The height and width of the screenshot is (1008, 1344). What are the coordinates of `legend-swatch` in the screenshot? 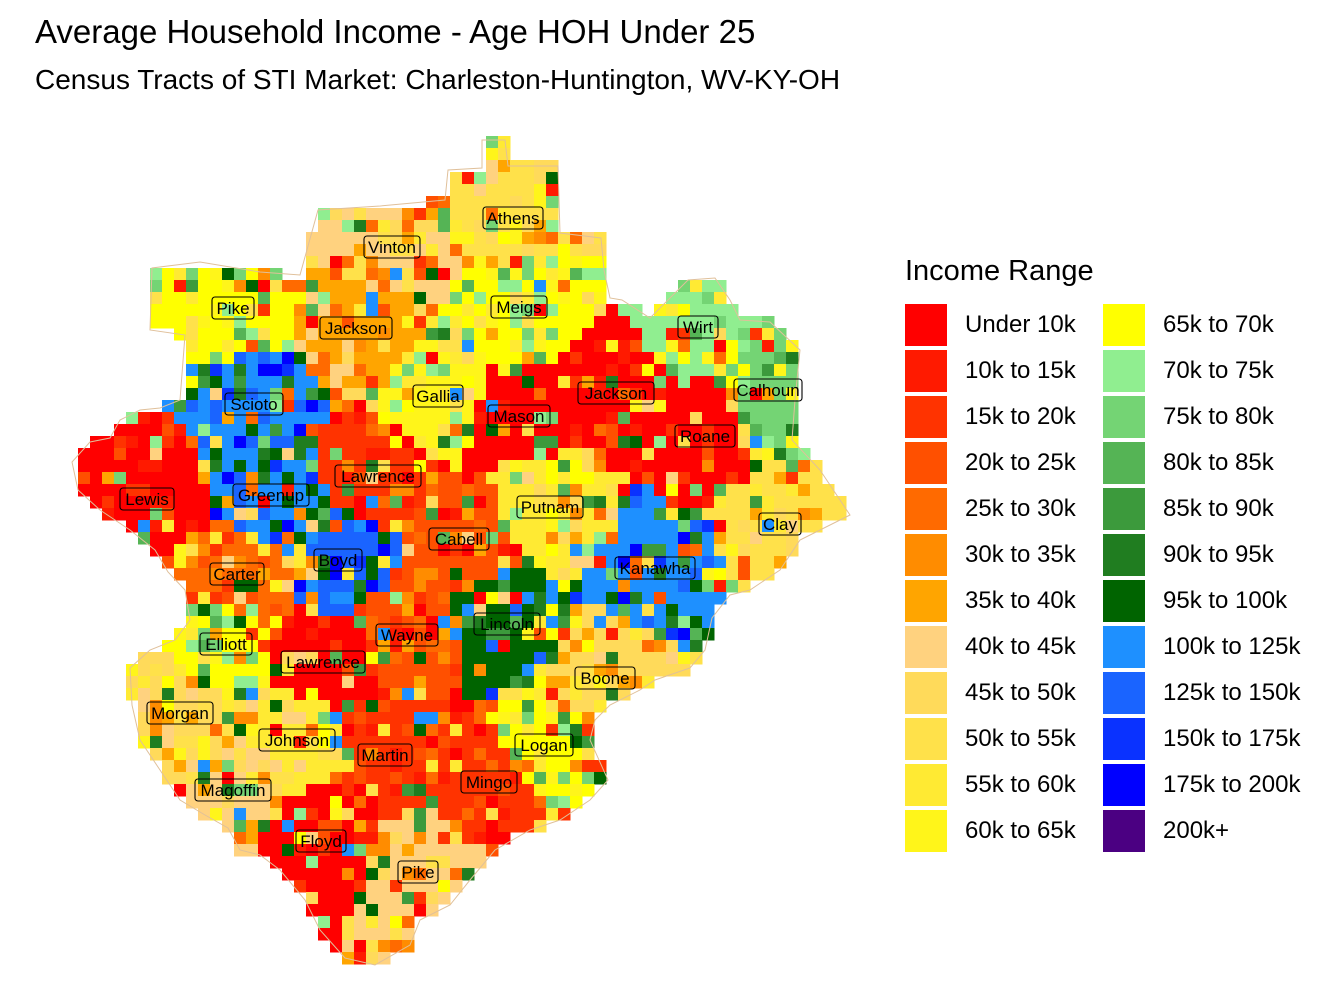 It's located at (926, 555).